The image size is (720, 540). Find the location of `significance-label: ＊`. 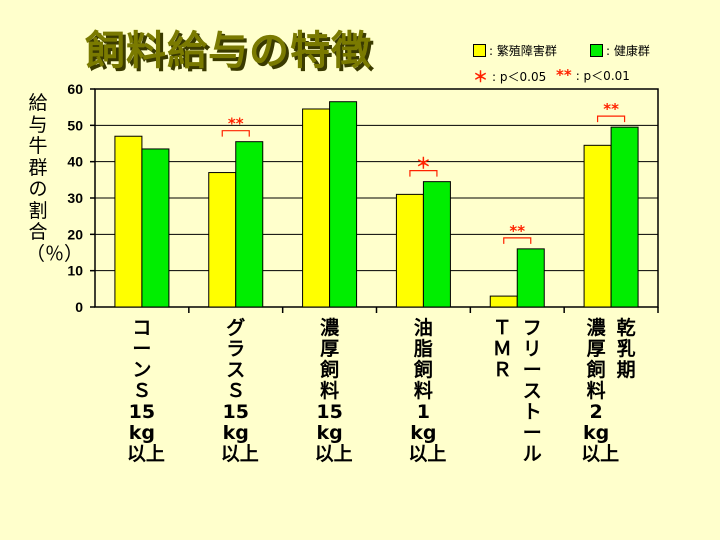

significance-label: ＊ is located at coordinates (423, 164).